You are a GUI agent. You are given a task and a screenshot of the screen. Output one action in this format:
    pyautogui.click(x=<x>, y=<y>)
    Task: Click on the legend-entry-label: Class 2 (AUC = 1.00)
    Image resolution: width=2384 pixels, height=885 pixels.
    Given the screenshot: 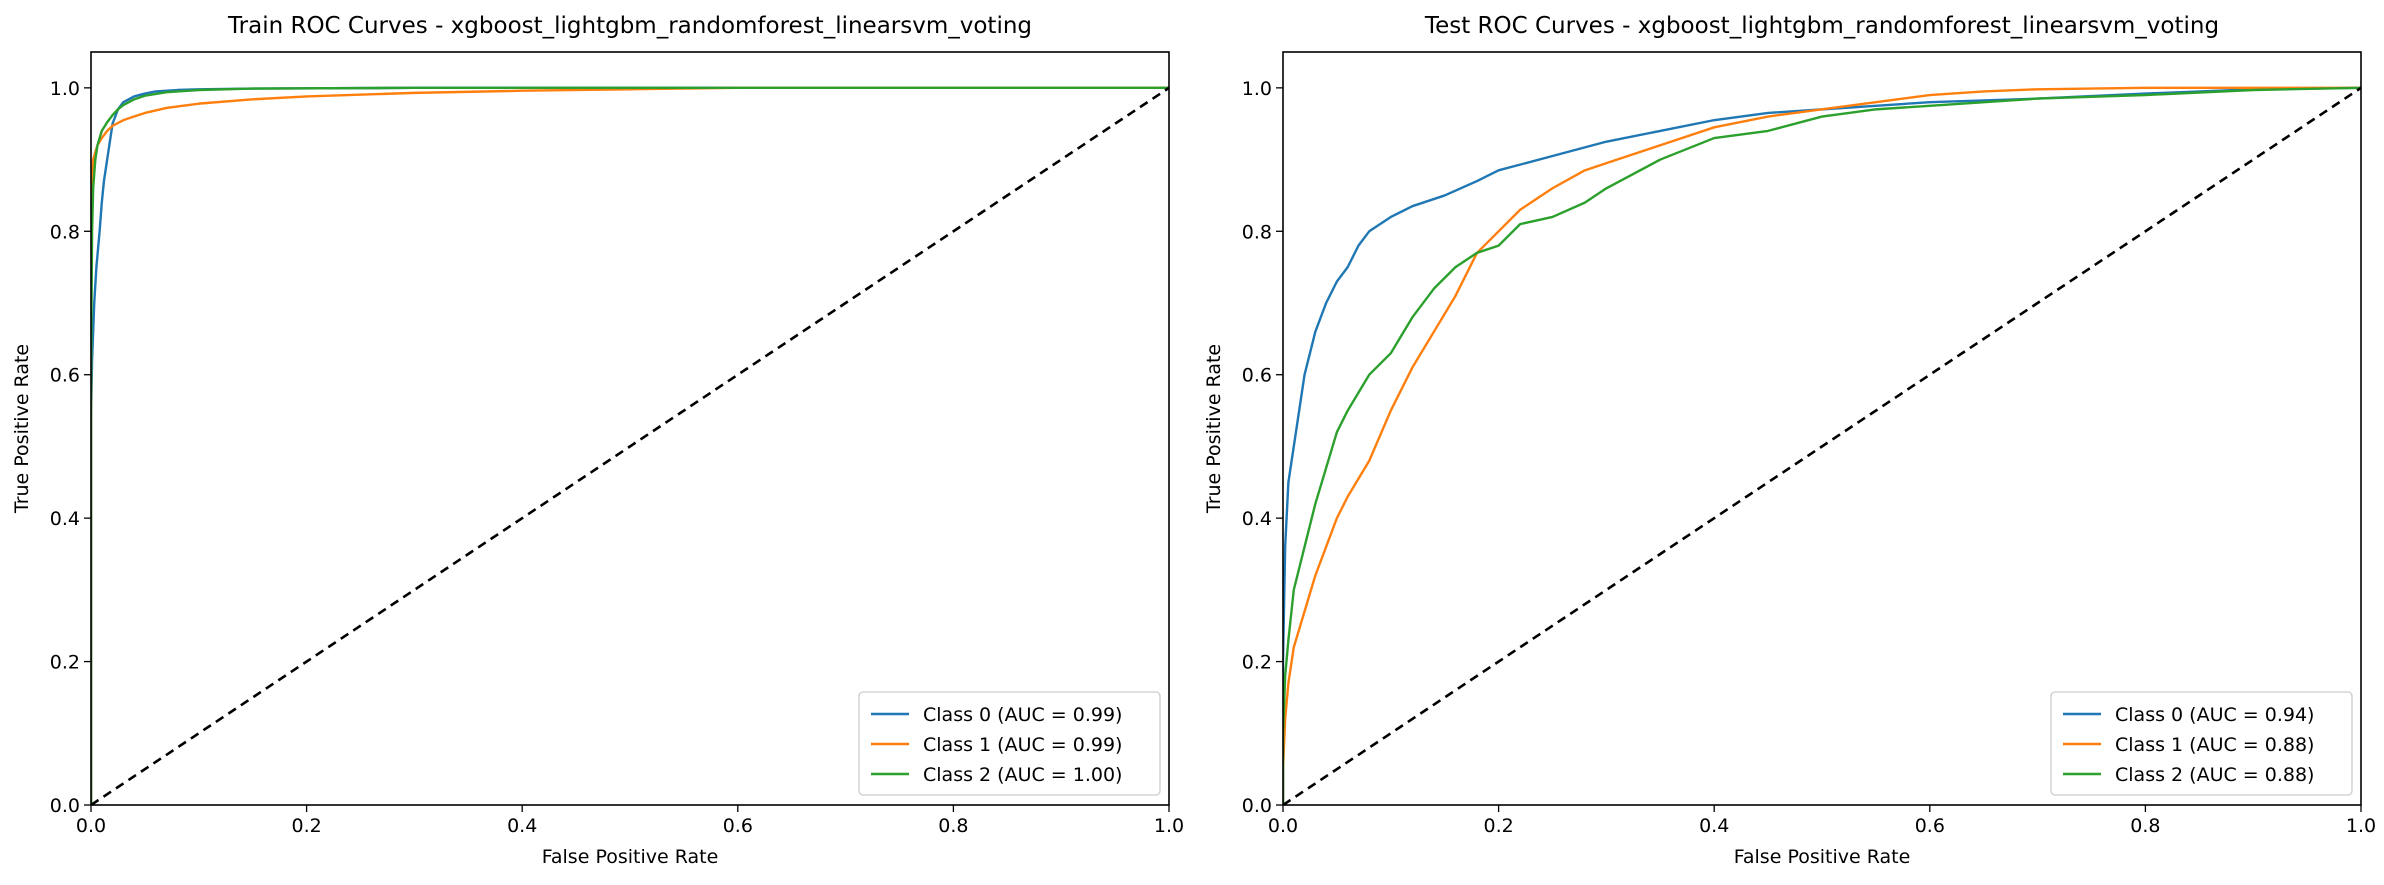 What is the action you would take?
    pyautogui.click(x=1022, y=775)
    